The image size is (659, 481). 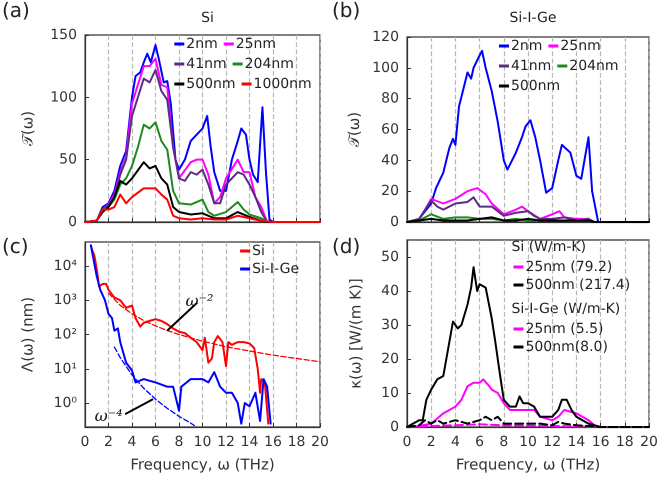 I want to click on legend-label: Si, so click(x=258, y=251).